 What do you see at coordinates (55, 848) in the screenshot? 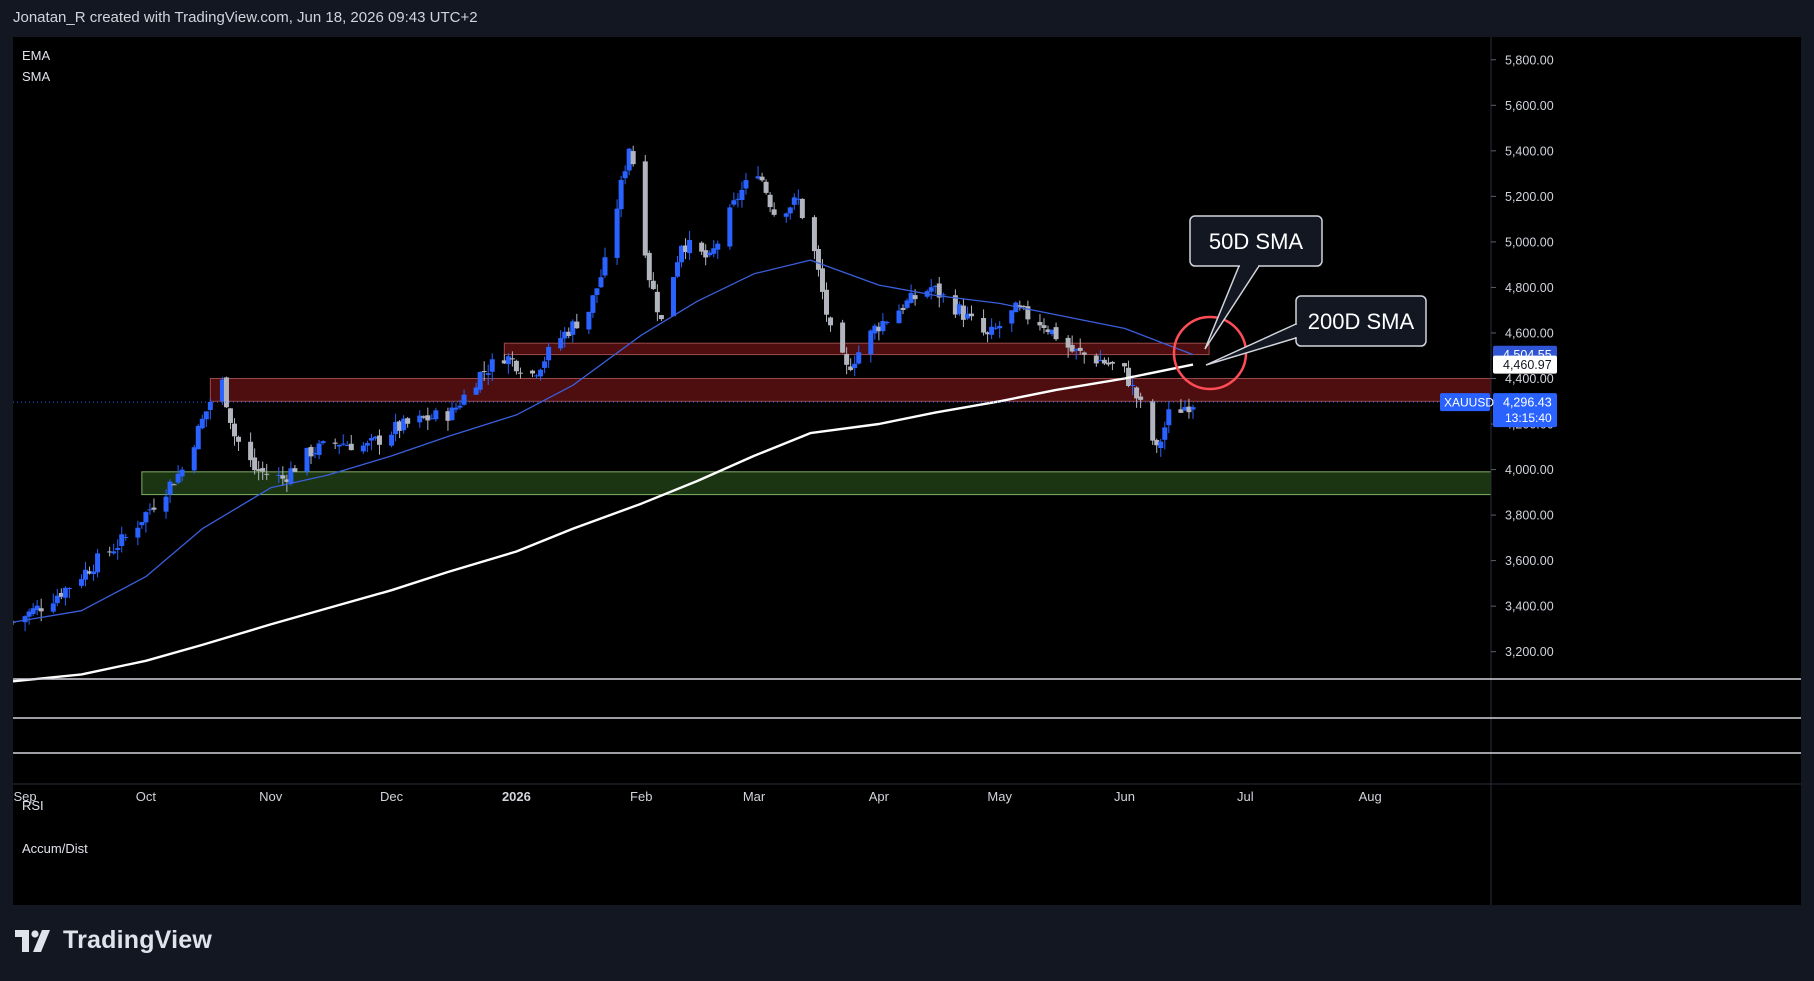
I see `accum-dist-pane-label: Accum/Dist` at bounding box center [55, 848].